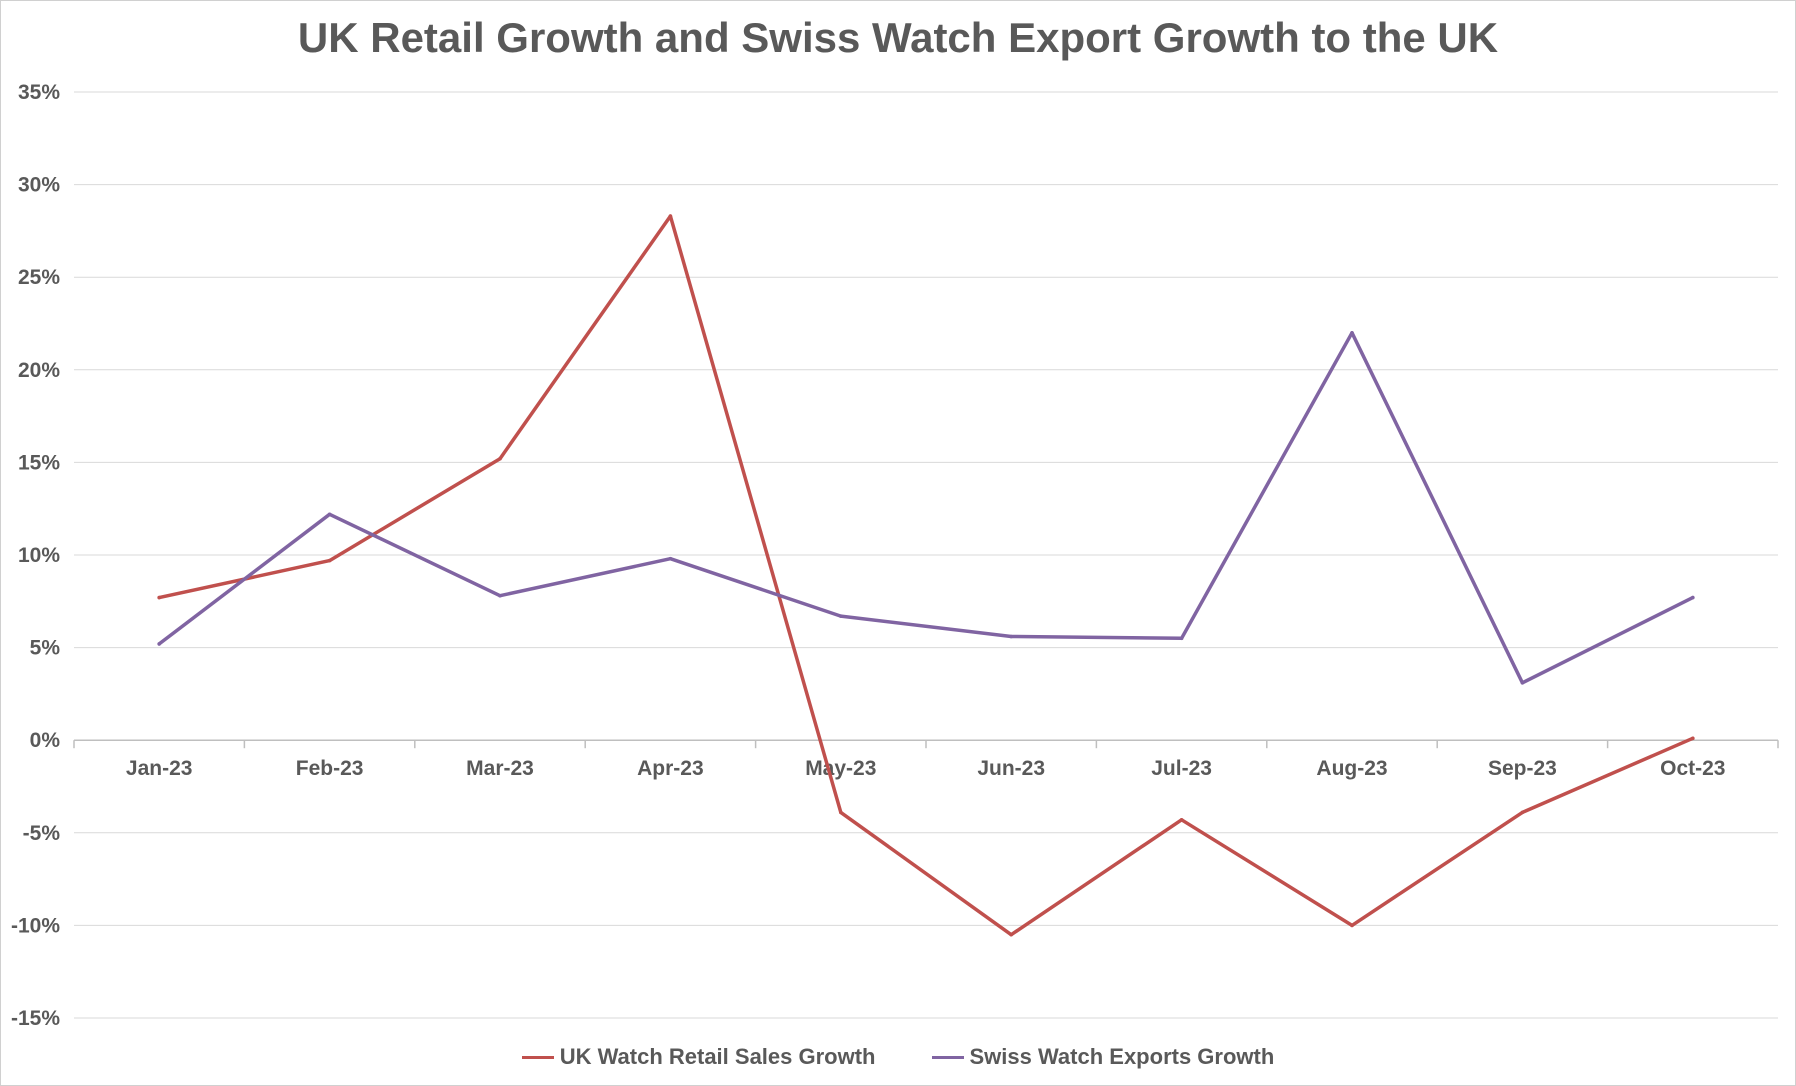 The height and width of the screenshot is (1086, 1796). What do you see at coordinates (840, 768) in the screenshot?
I see `x-tick-label: May-23` at bounding box center [840, 768].